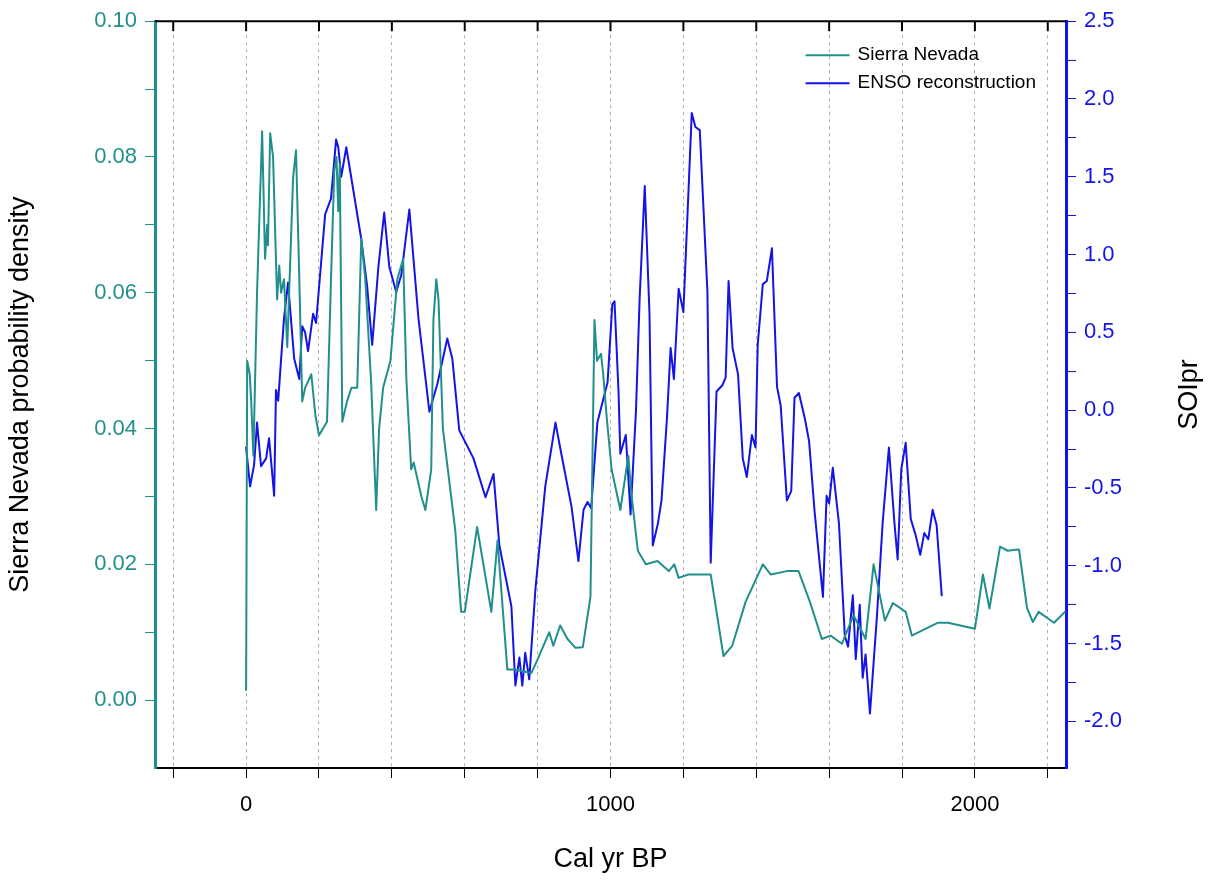  Describe the element at coordinates (610, 858) in the screenshot. I see `x-axis-title: Cal yr BP` at that location.